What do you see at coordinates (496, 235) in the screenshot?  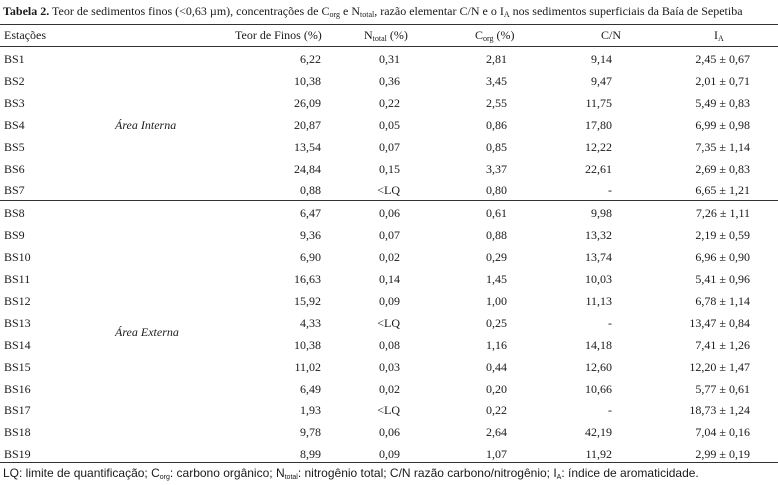 I see `cell-corg: 0,88` at bounding box center [496, 235].